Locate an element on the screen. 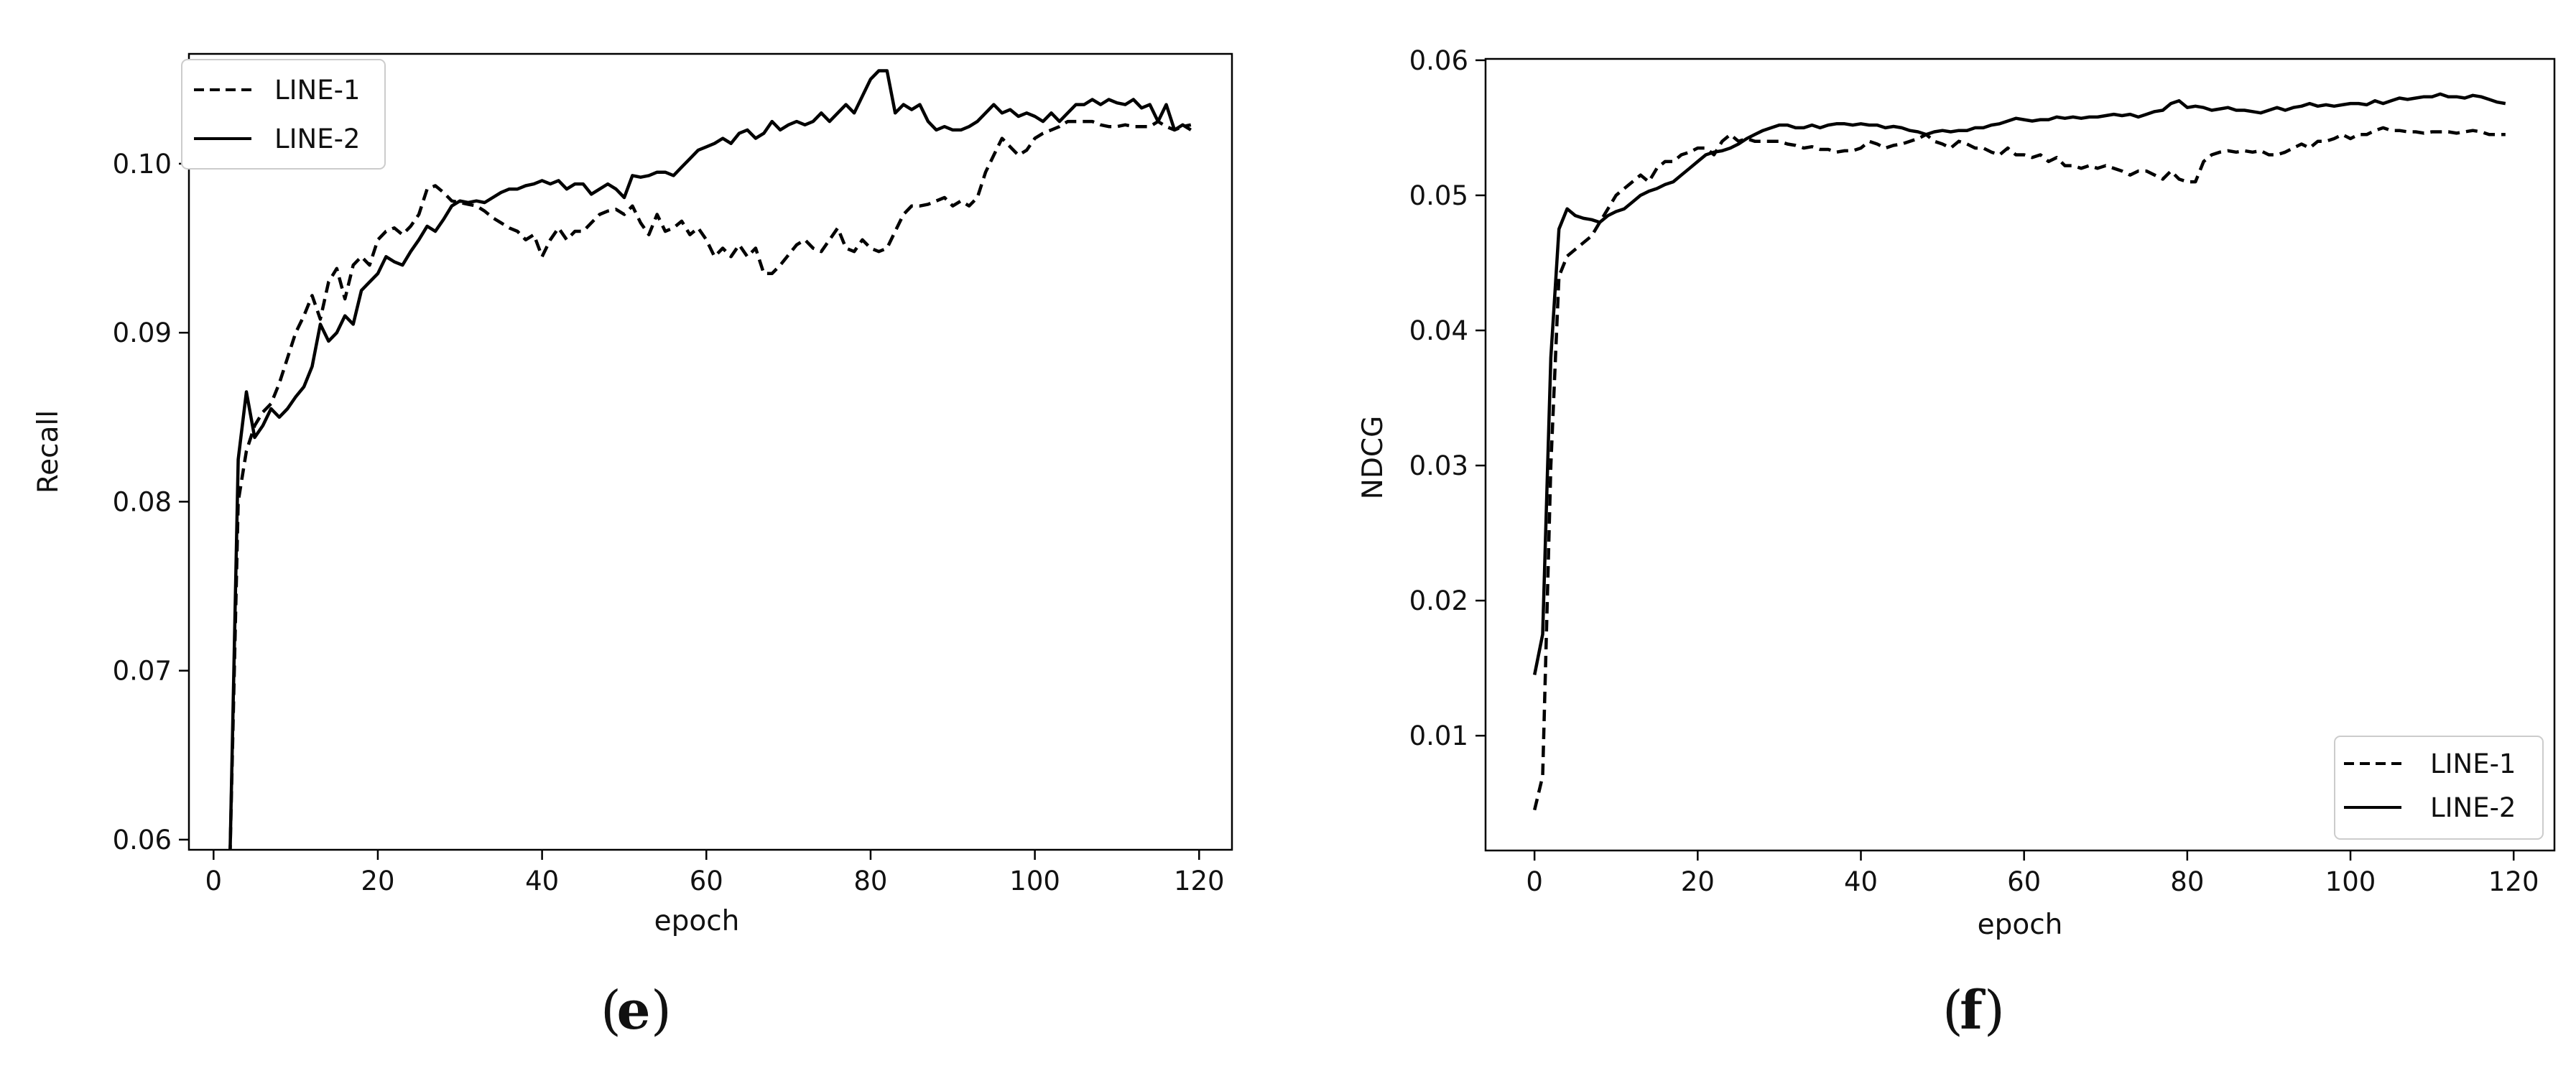 The image size is (2576, 1066). legend-box-f is located at coordinates (2439, 788).